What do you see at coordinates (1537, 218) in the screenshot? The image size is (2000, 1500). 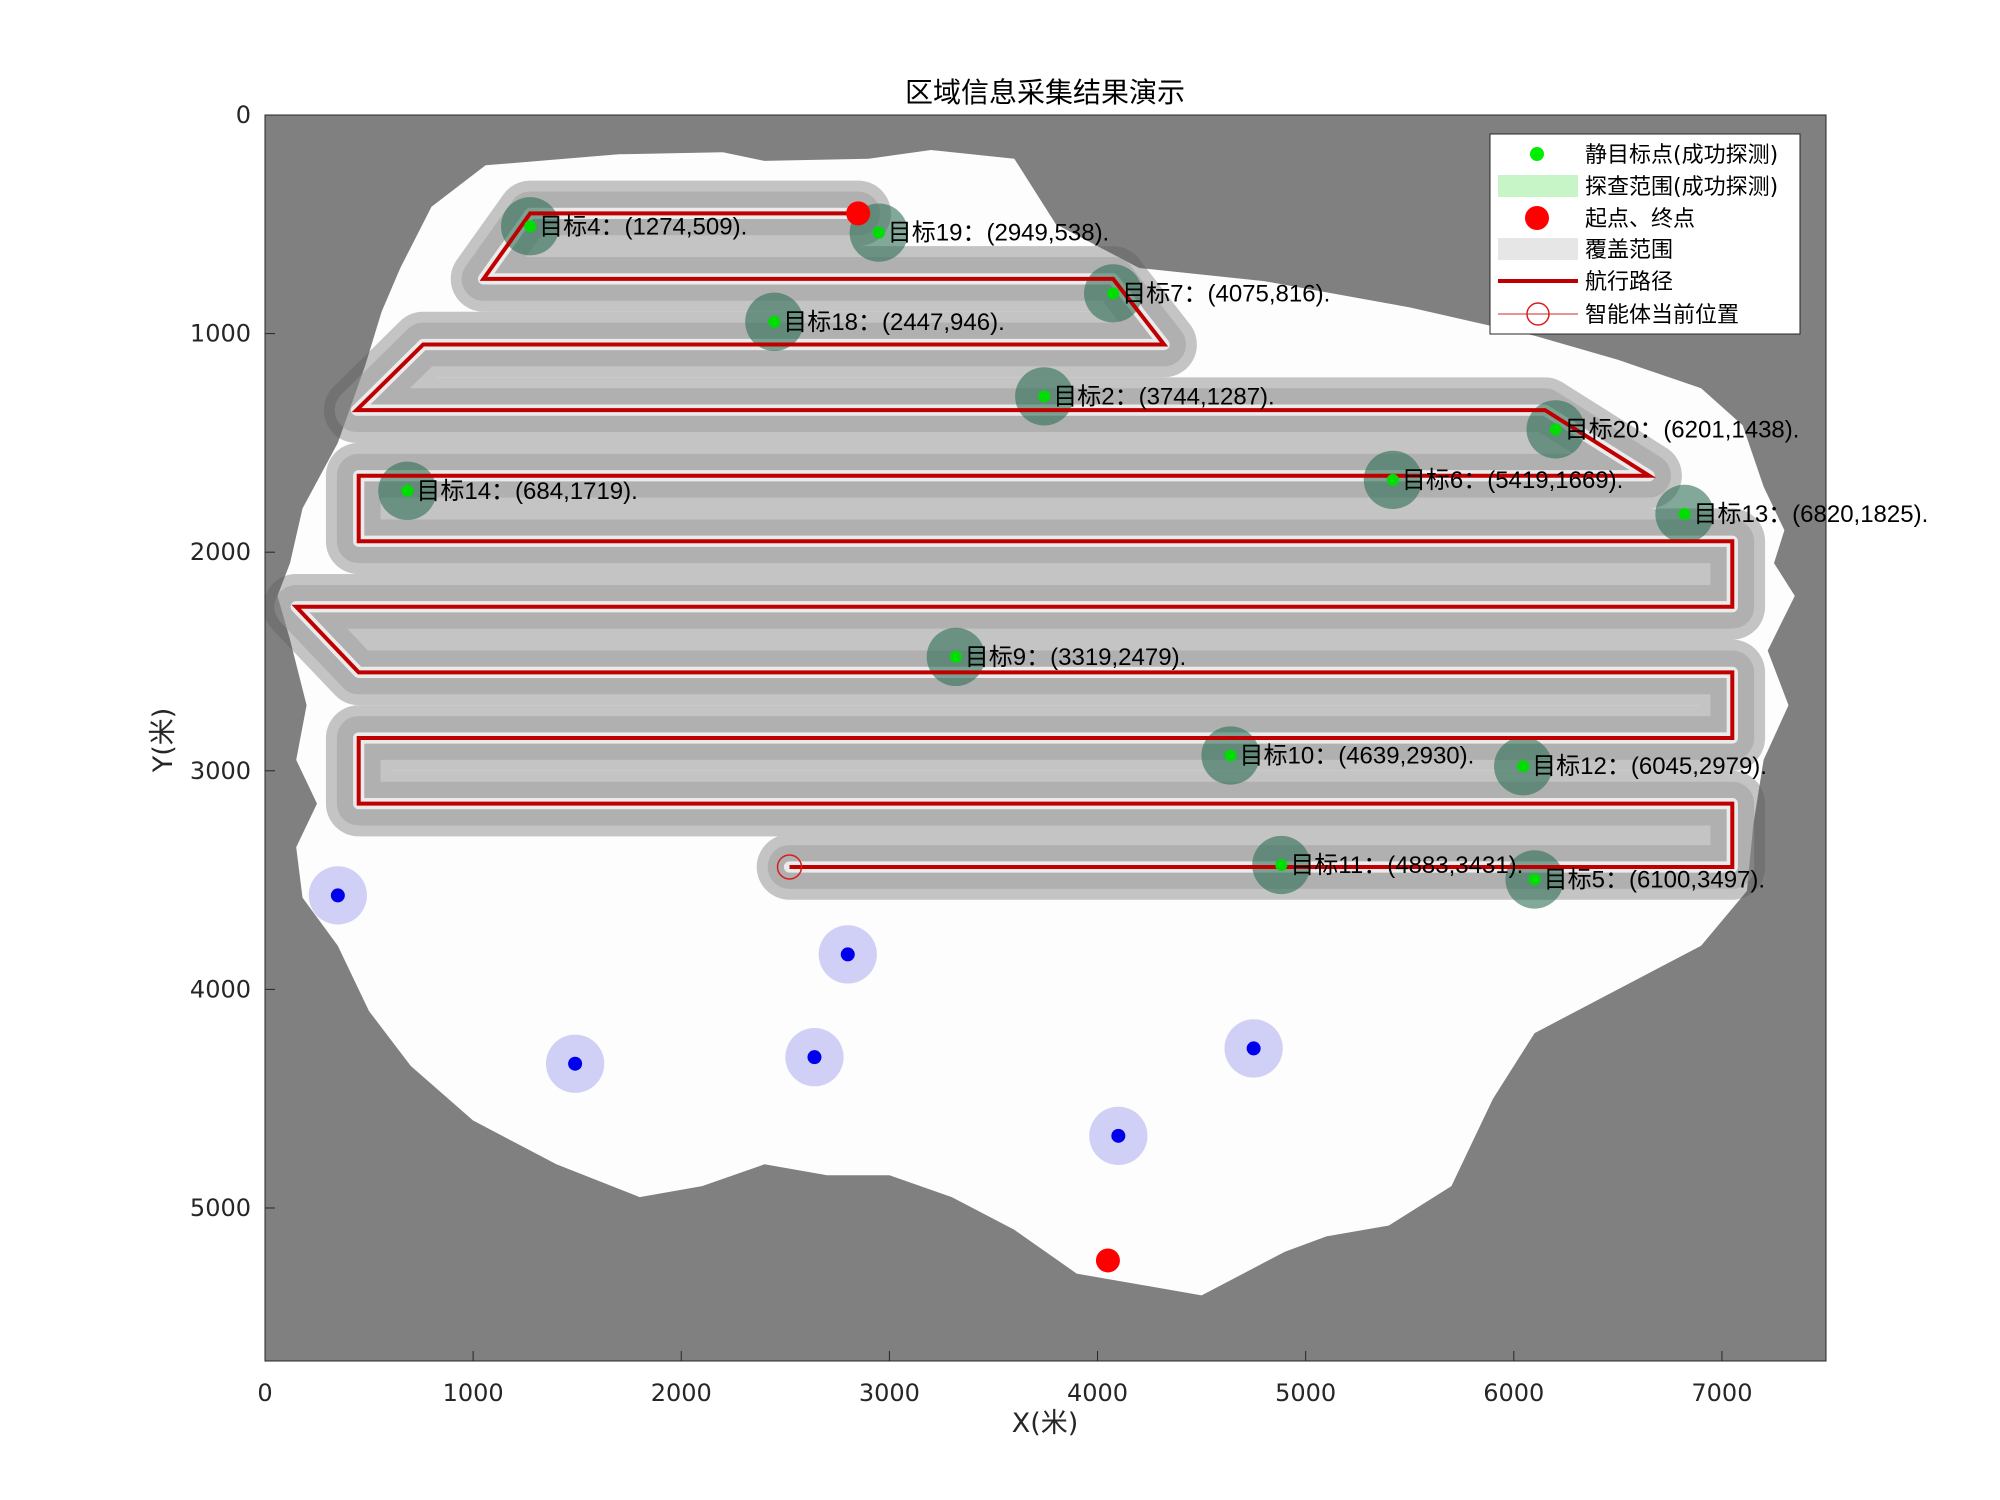 I see `legend-red-dot-icon` at bounding box center [1537, 218].